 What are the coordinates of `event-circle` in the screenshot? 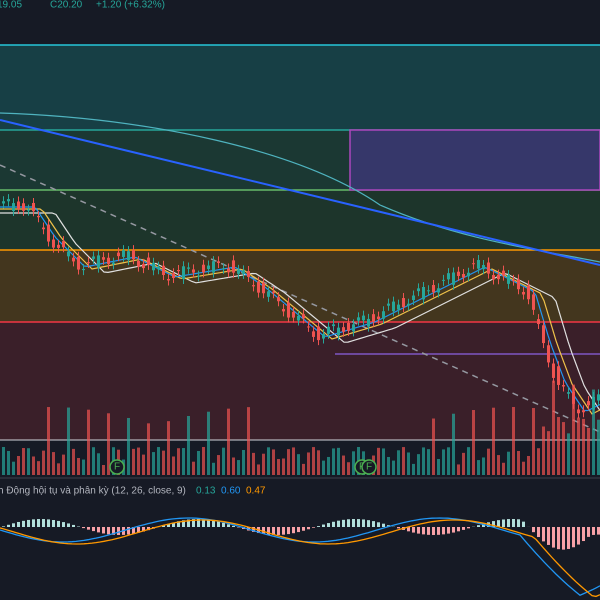 It's located at (117, 467).